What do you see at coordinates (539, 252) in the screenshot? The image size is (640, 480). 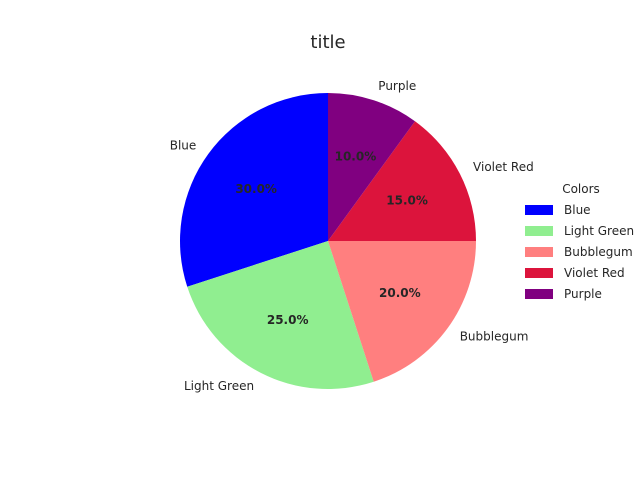 I see `legend-swatch-bubblegum` at bounding box center [539, 252].